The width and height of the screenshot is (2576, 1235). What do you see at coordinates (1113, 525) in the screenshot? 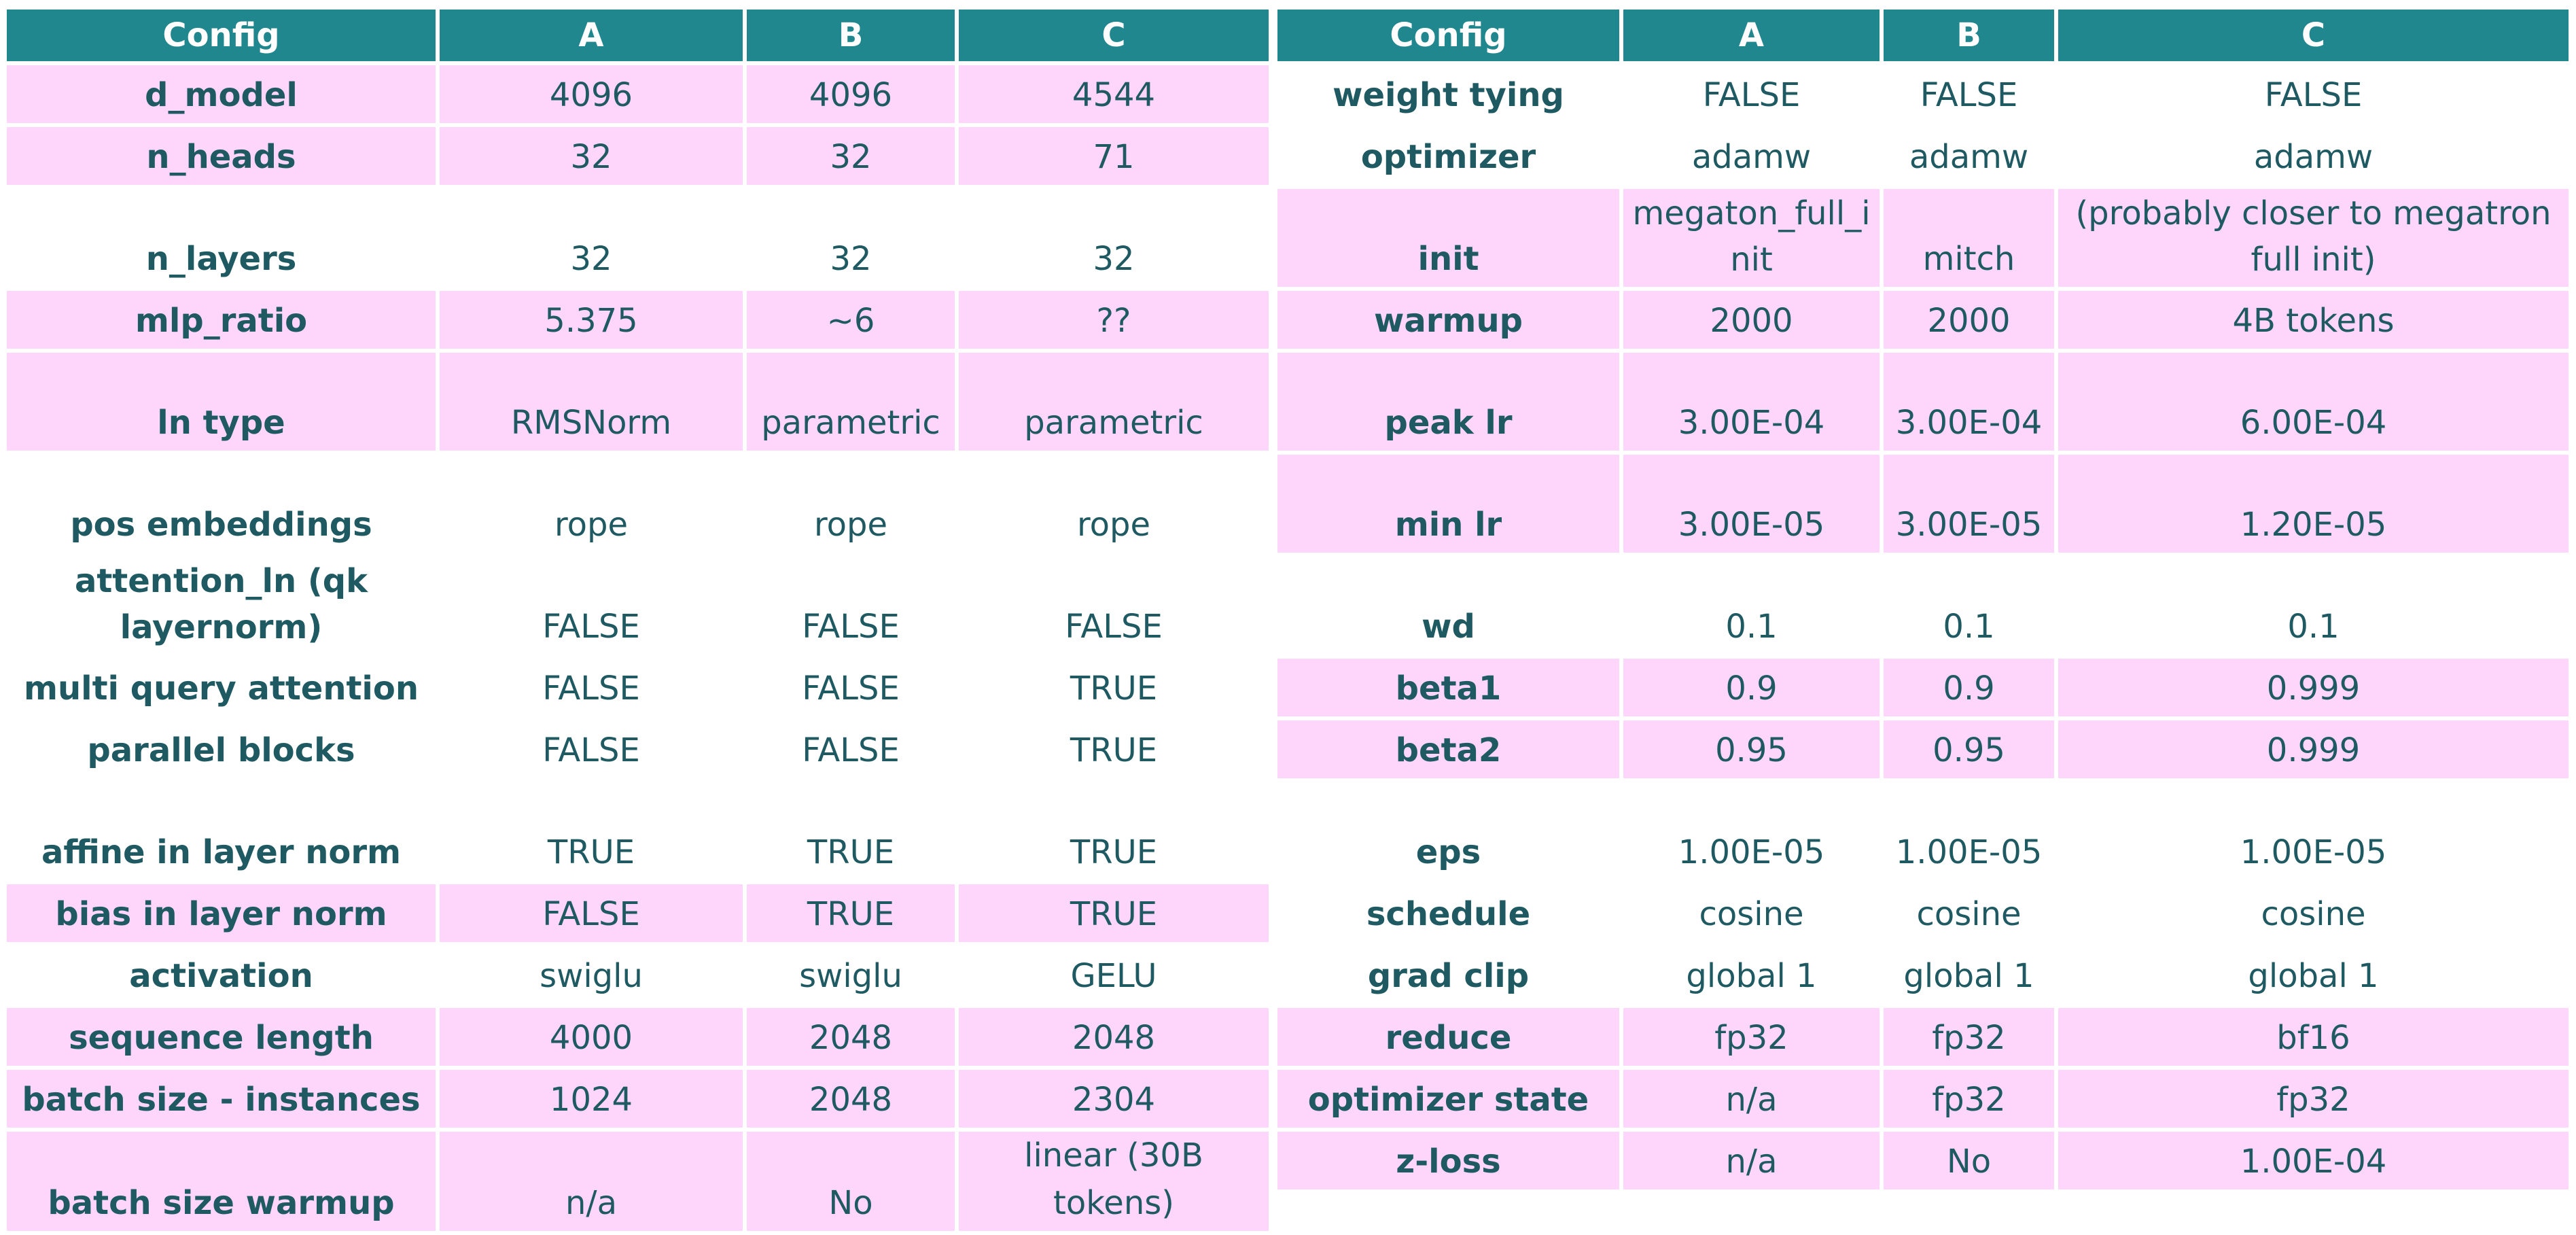
I see `value-c: rope` at bounding box center [1113, 525].